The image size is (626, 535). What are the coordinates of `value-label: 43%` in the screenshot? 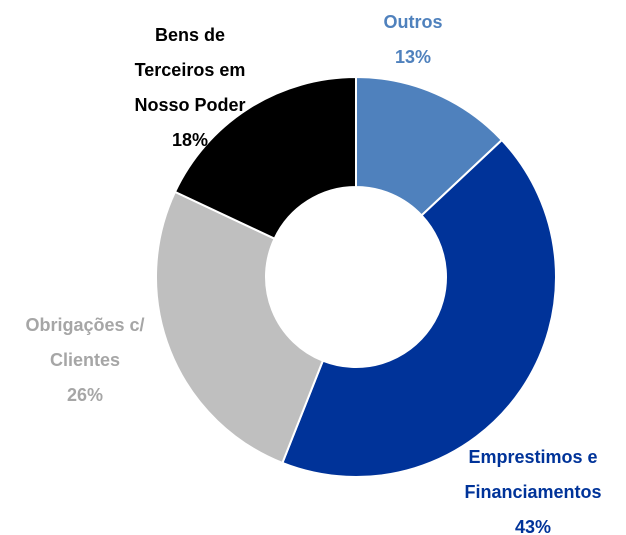 It's located at (533, 526).